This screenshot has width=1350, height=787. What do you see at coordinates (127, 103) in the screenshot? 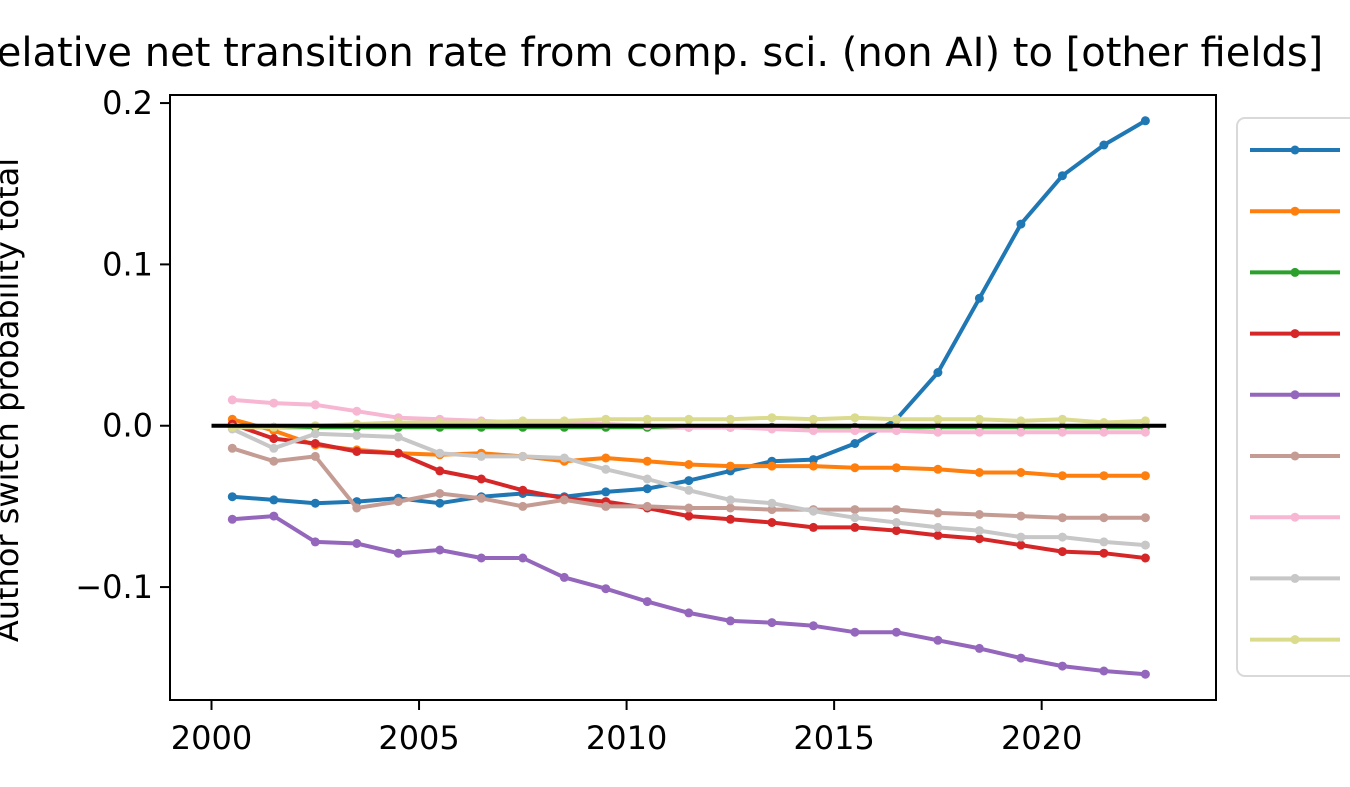
I see `y-tick-label: 0.2` at bounding box center [127, 103].